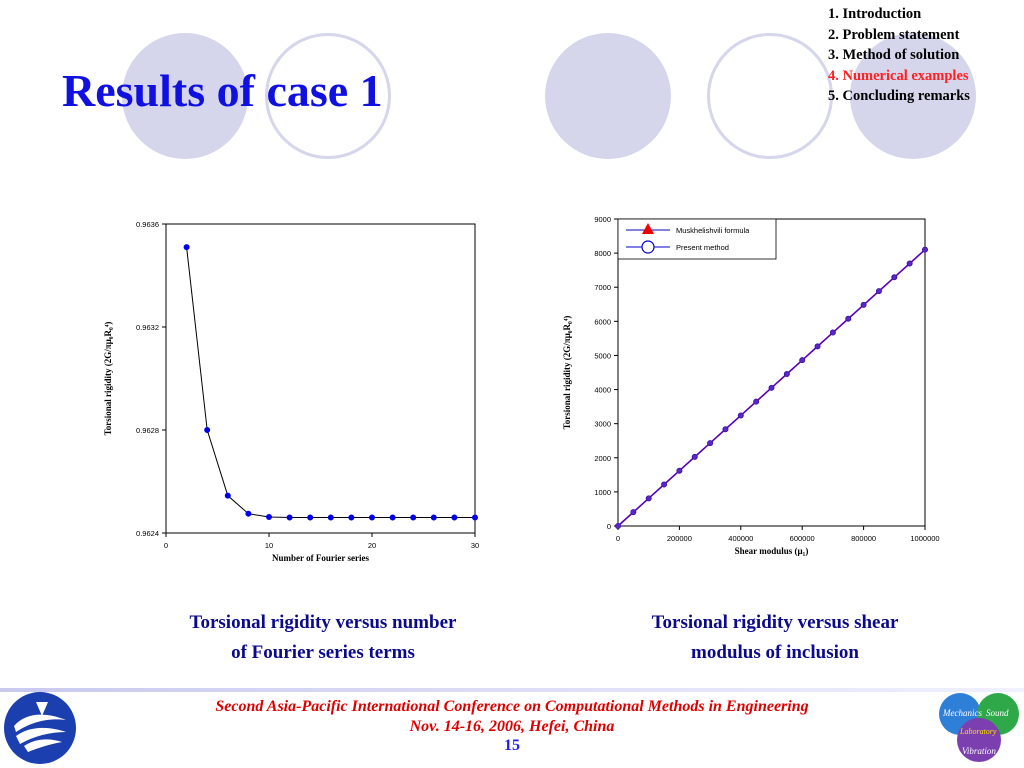  Describe the element at coordinates (108, 379) in the screenshot. I see `left-y-axis-label: Torsional rigidity (2G/πμ₀R₀⁴)` at that location.